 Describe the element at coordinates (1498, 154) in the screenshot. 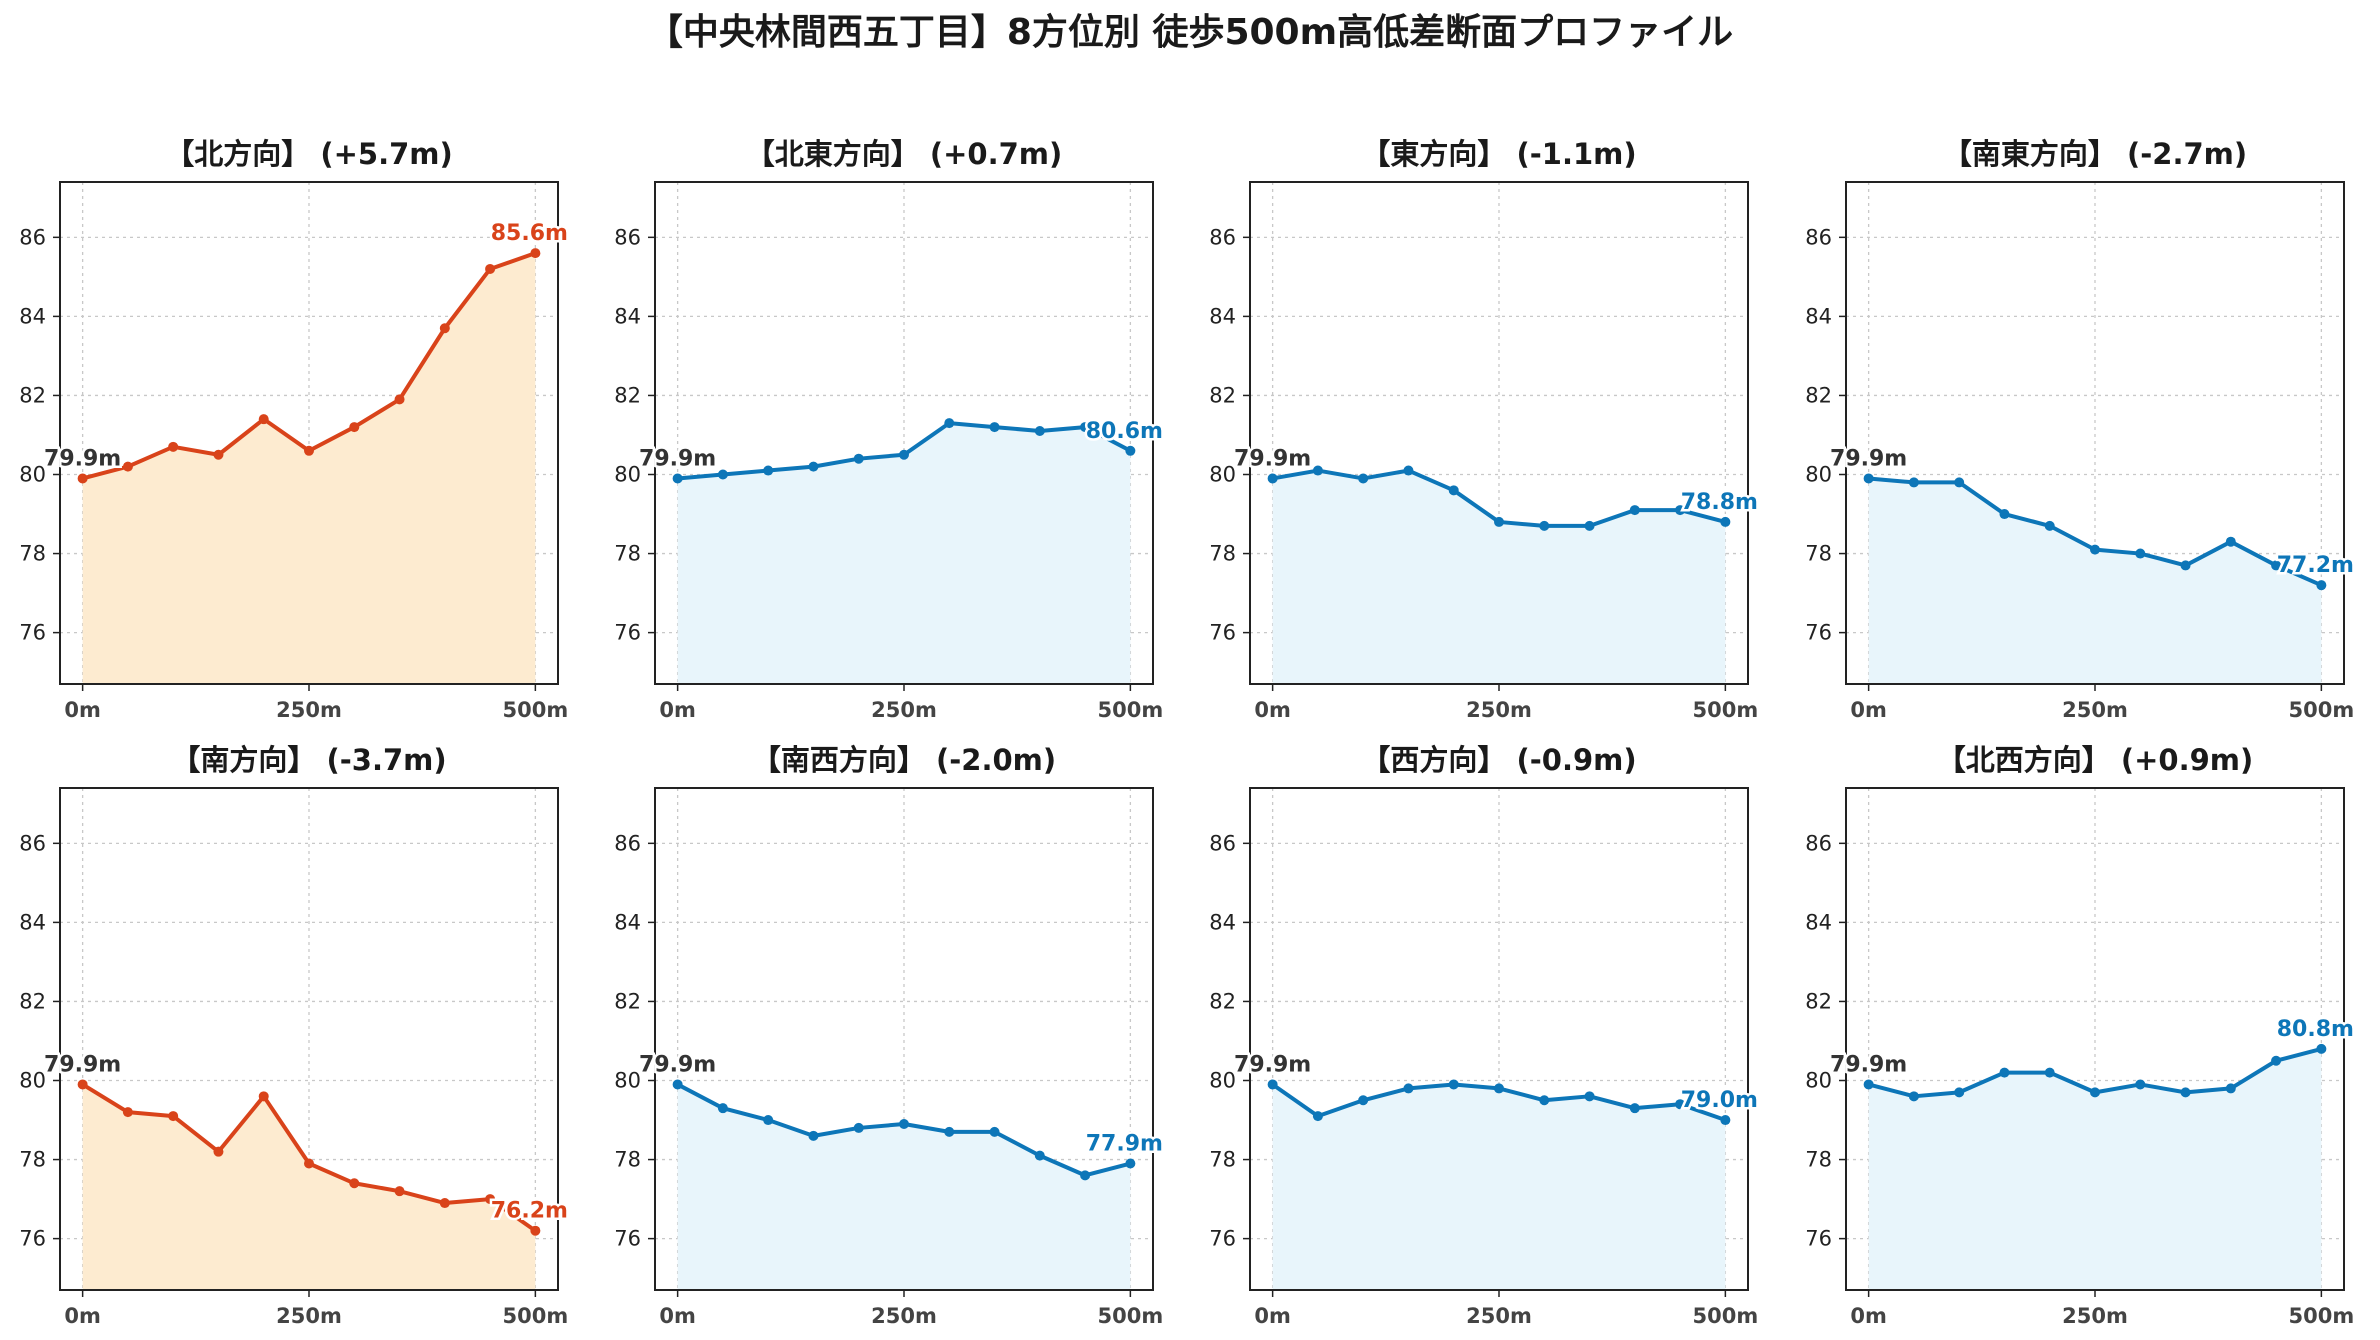

I see `panel-title: 【東方向】 (-1.1m)` at that location.